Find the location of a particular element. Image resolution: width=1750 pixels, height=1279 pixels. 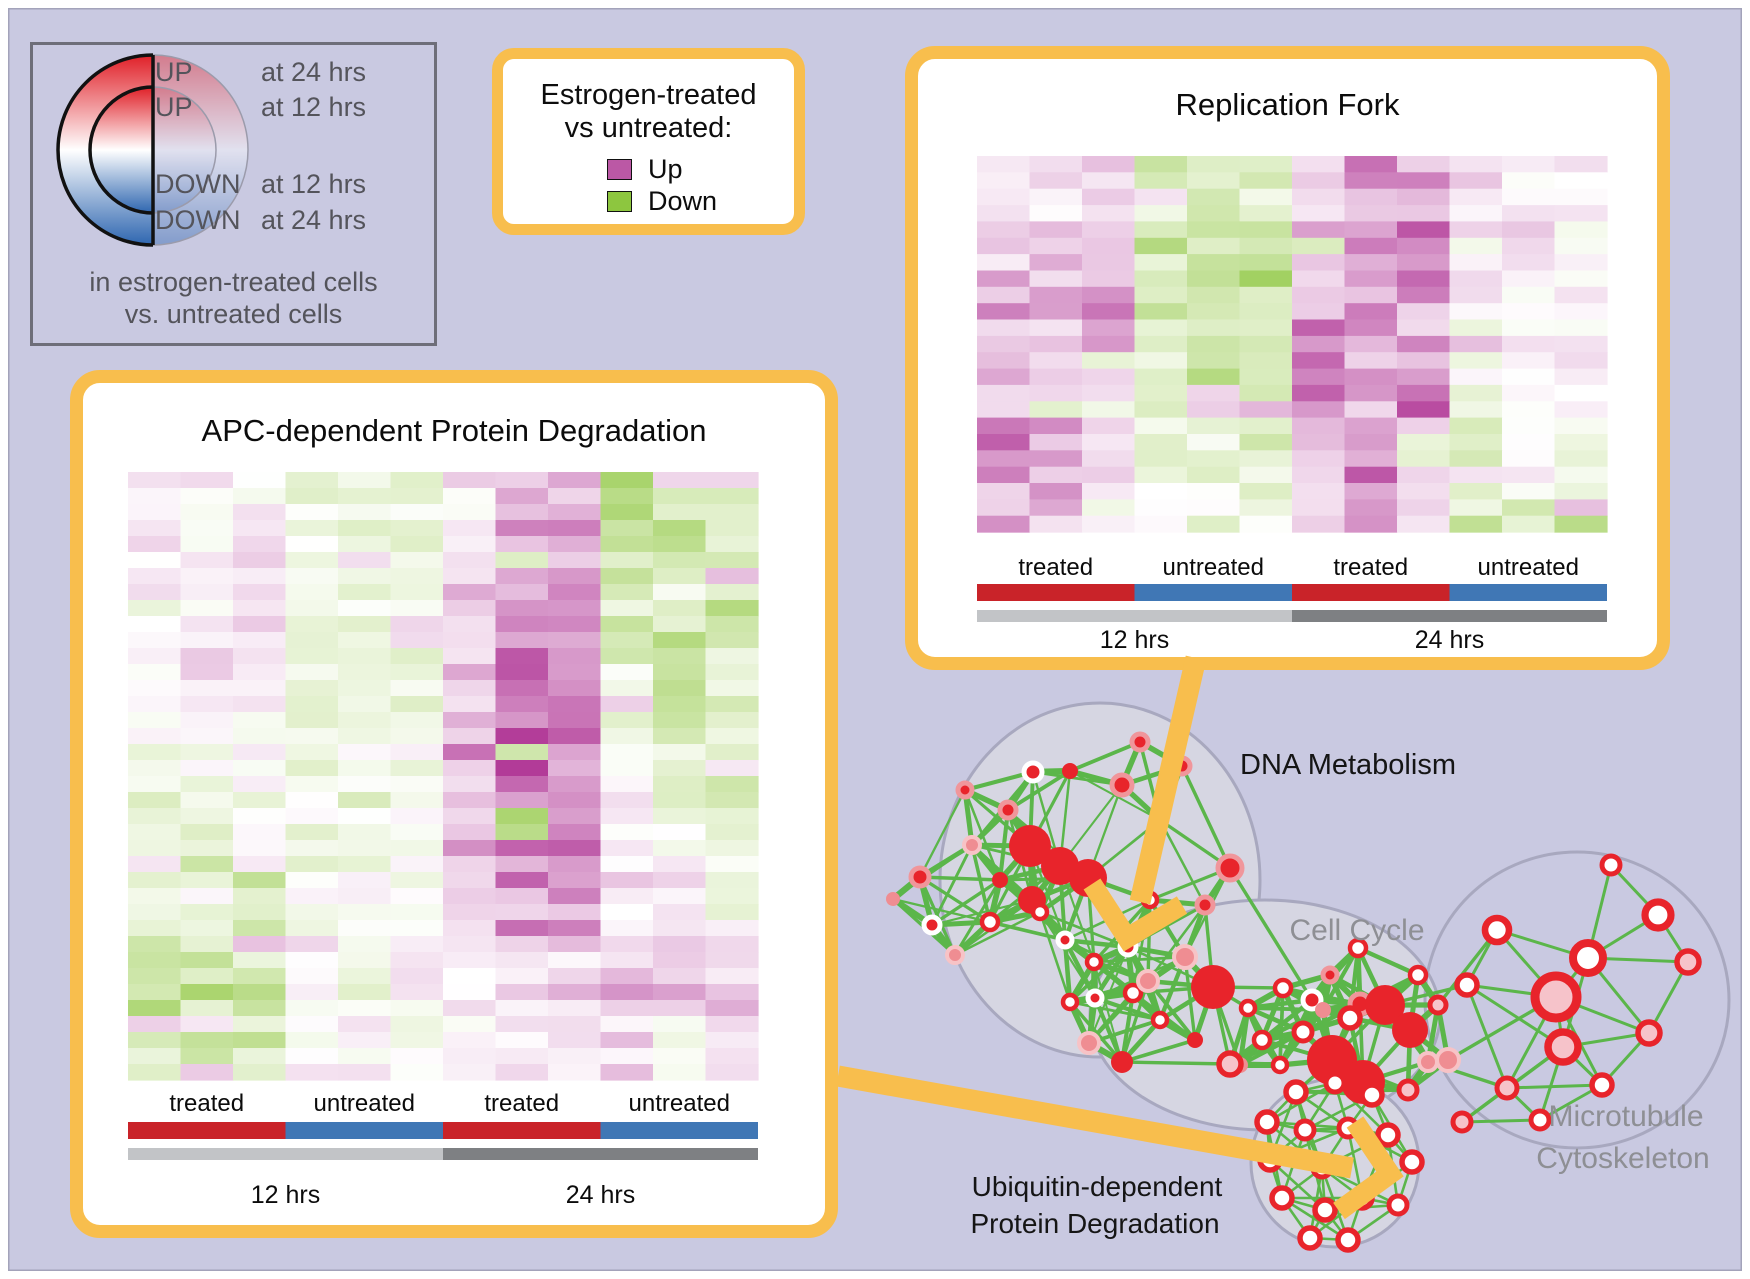

updown-row-2-direction: UP is located at coordinates (174, 107).